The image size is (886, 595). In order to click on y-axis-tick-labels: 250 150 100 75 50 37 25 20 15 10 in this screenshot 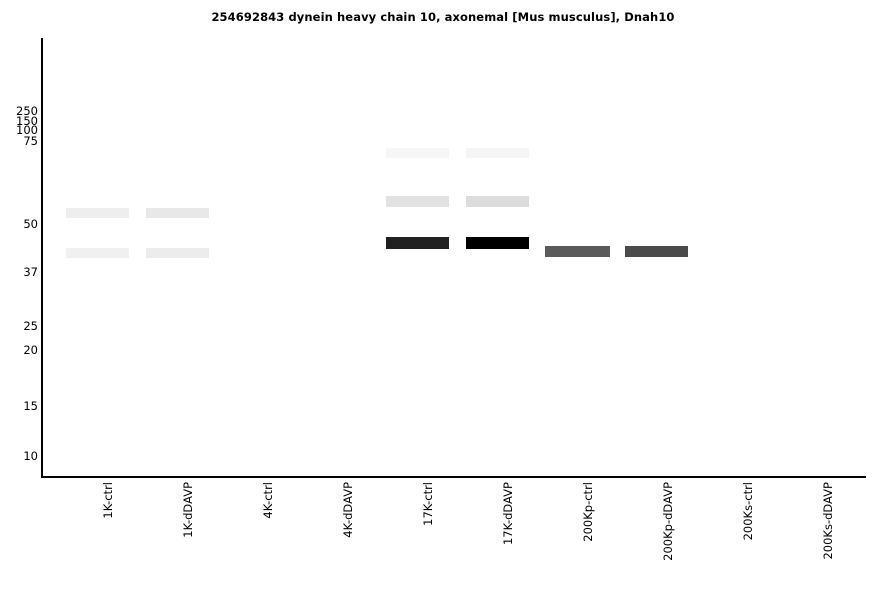, I will do `click(19, 297)`.